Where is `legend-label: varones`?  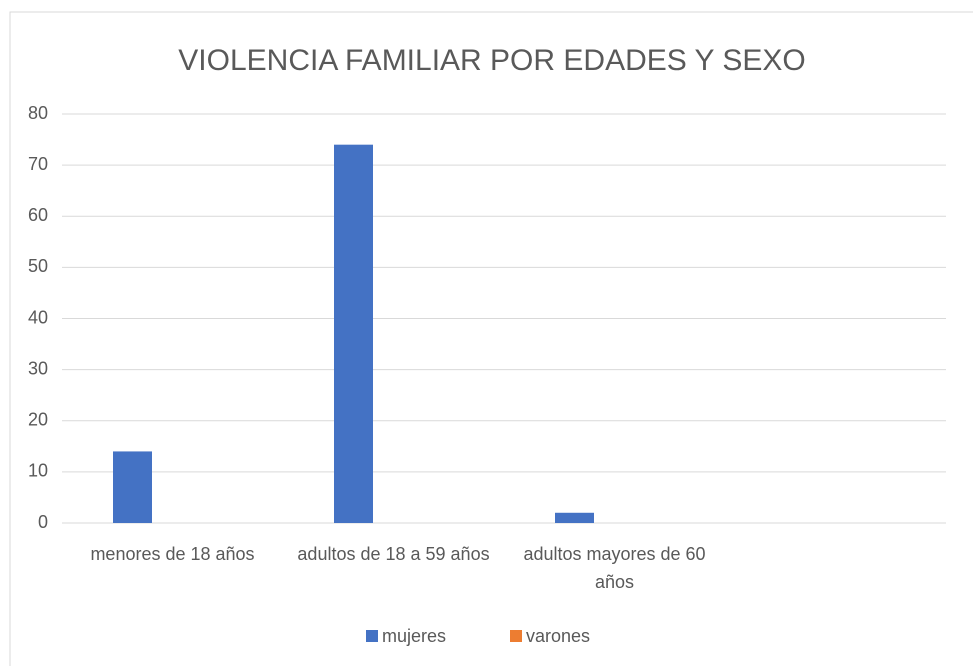
legend-label: varones is located at coordinates (558, 636).